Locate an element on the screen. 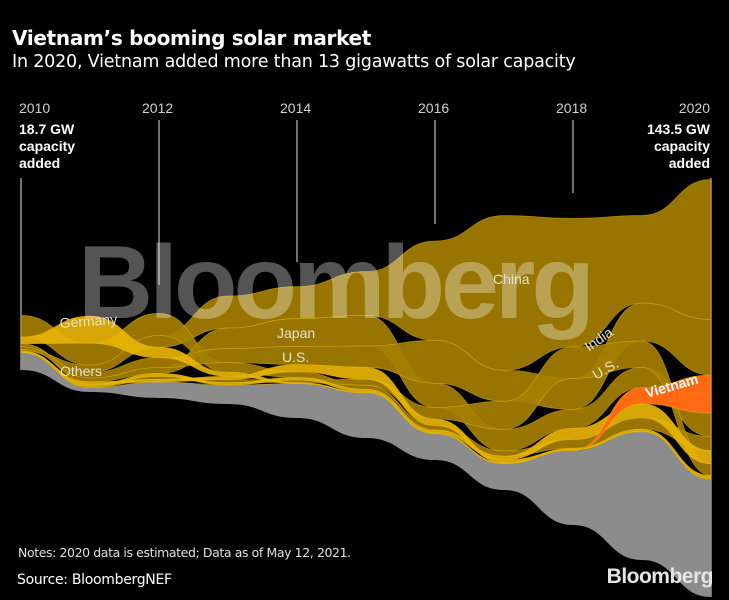 Image resolution: width=729 pixels, height=600 pixels. series-label-japan: Japan is located at coordinates (296, 333).